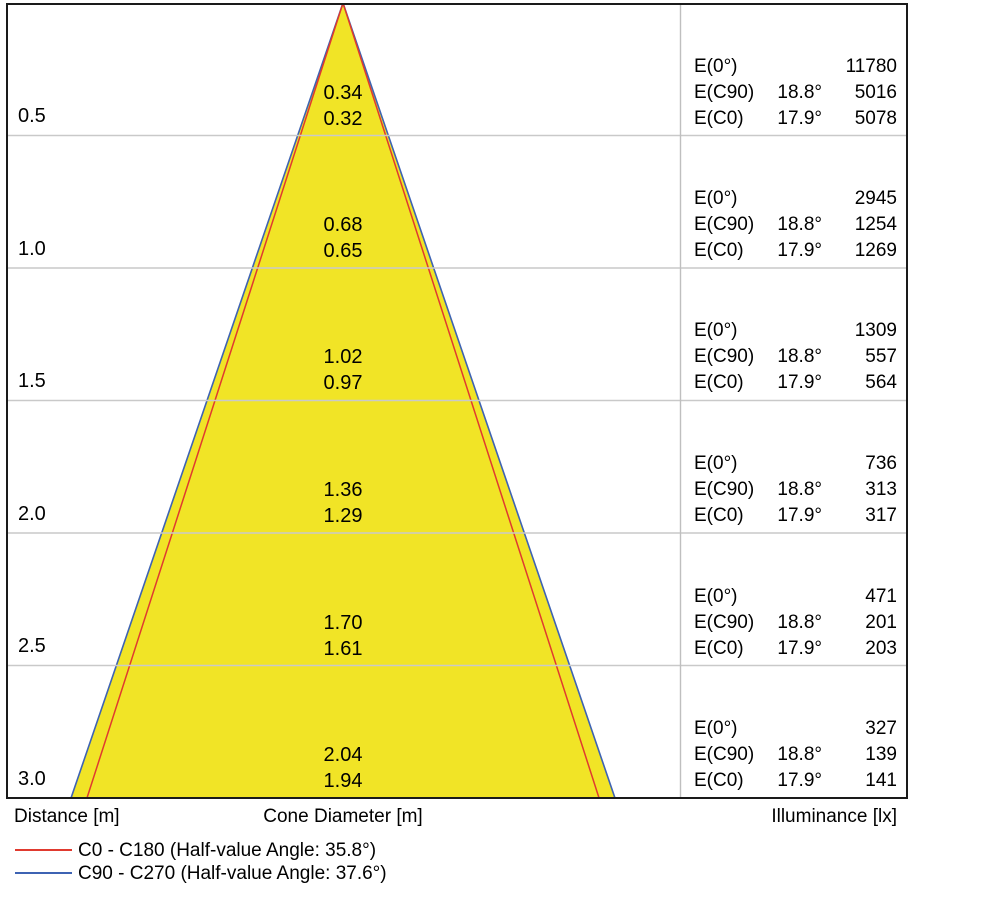 The image size is (999, 912). What do you see at coordinates (881, 596) in the screenshot?
I see `e0-value: 471` at bounding box center [881, 596].